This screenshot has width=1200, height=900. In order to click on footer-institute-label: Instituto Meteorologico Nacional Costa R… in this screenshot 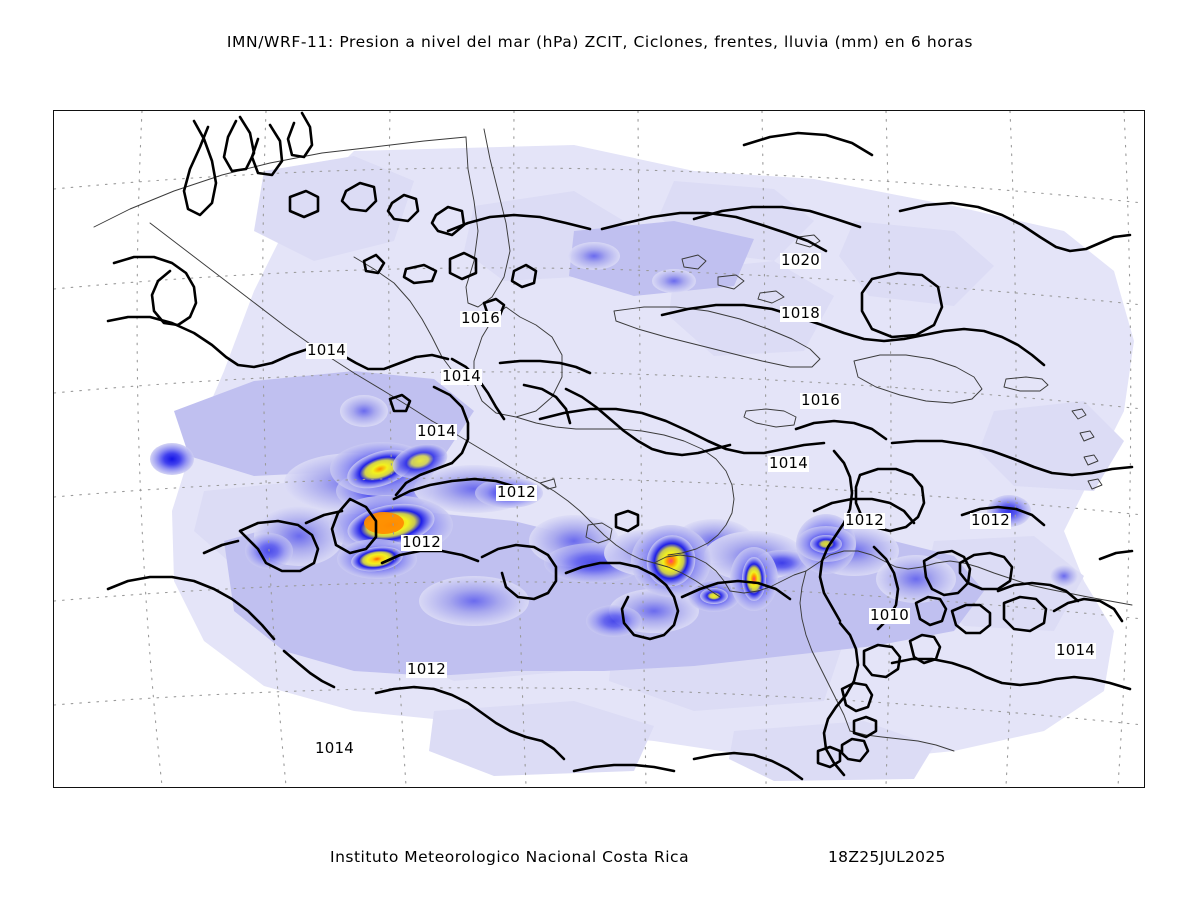, I will do `click(510, 857)`.